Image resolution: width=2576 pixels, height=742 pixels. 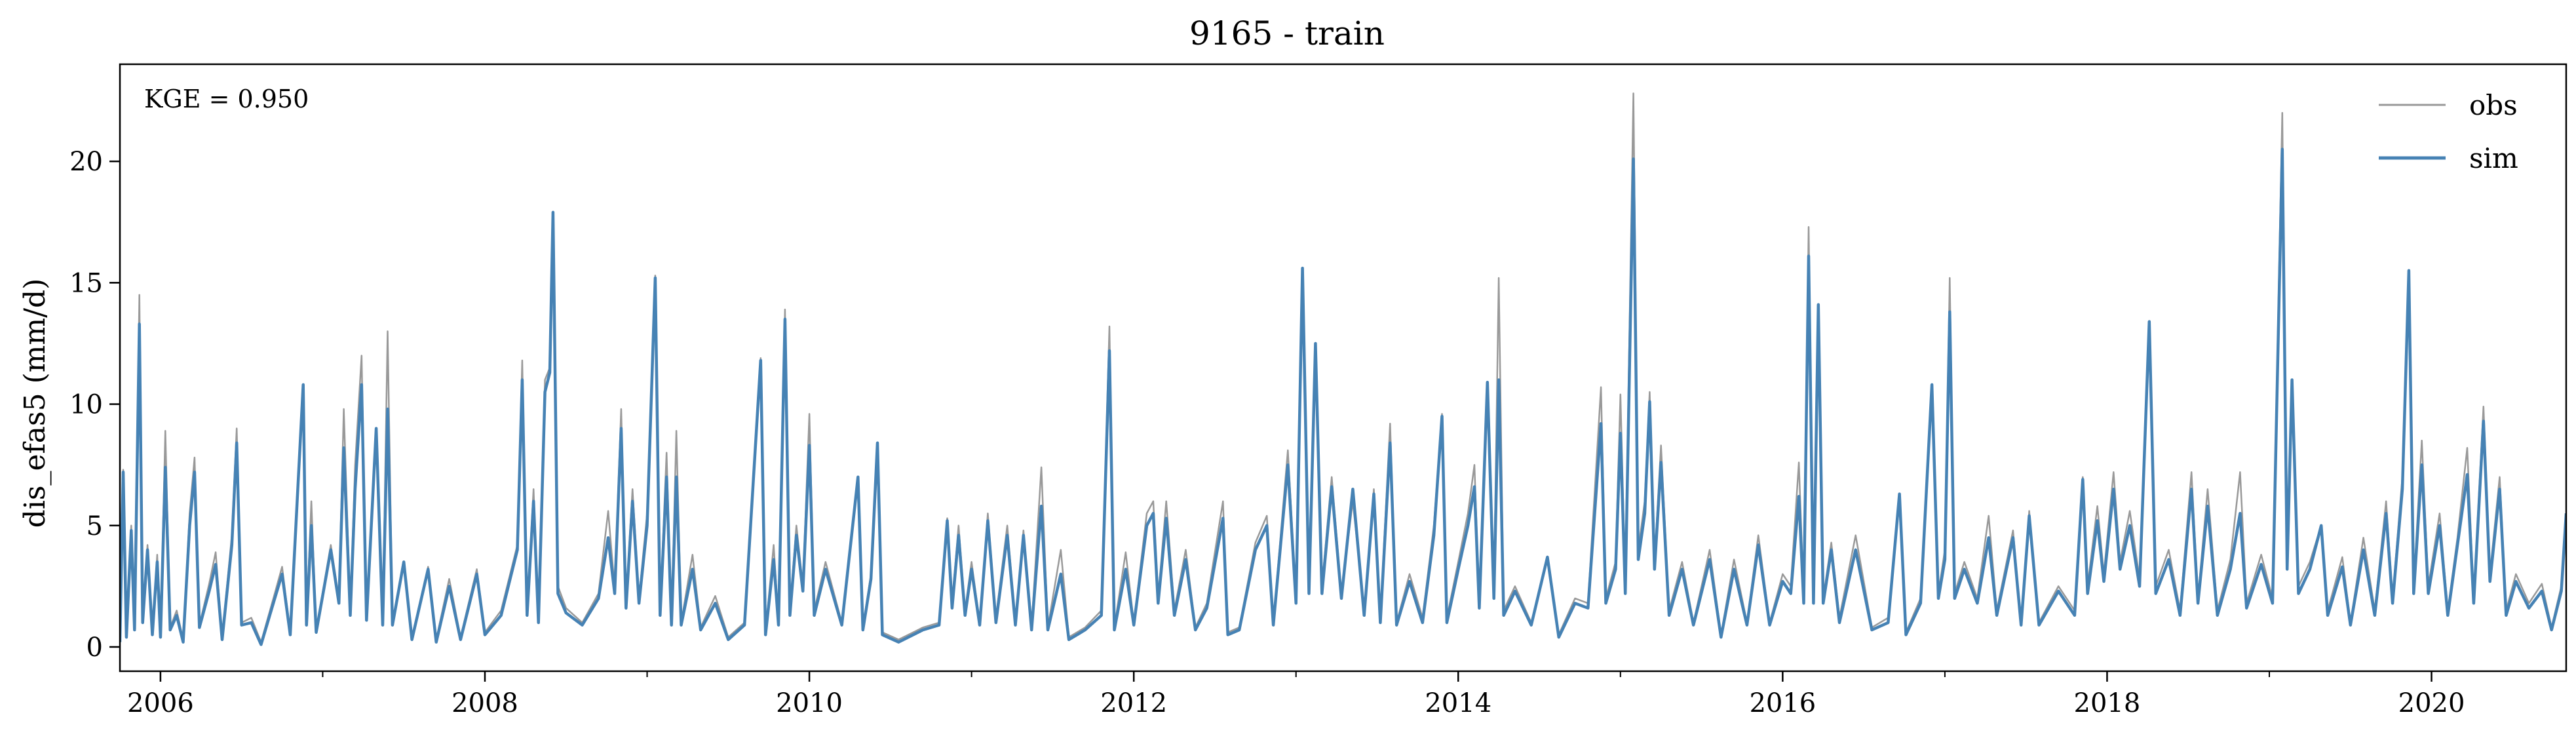 What do you see at coordinates (809, 703) in the screenshot?
I see `x-tick-label: 2010` at bounding box center [809, 703].